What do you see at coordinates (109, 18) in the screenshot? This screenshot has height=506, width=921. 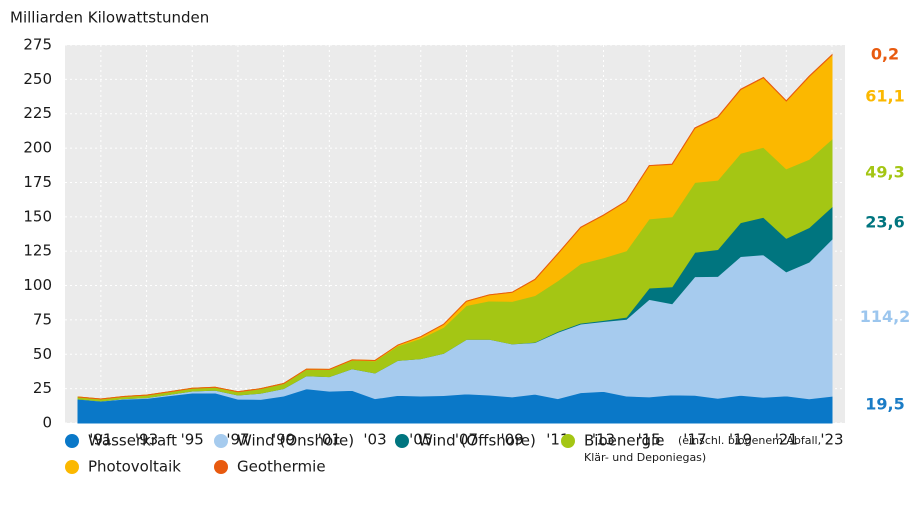 I see `y-axis-label: Milliarden Kilowattstunden` at bounding box center [109, 18].